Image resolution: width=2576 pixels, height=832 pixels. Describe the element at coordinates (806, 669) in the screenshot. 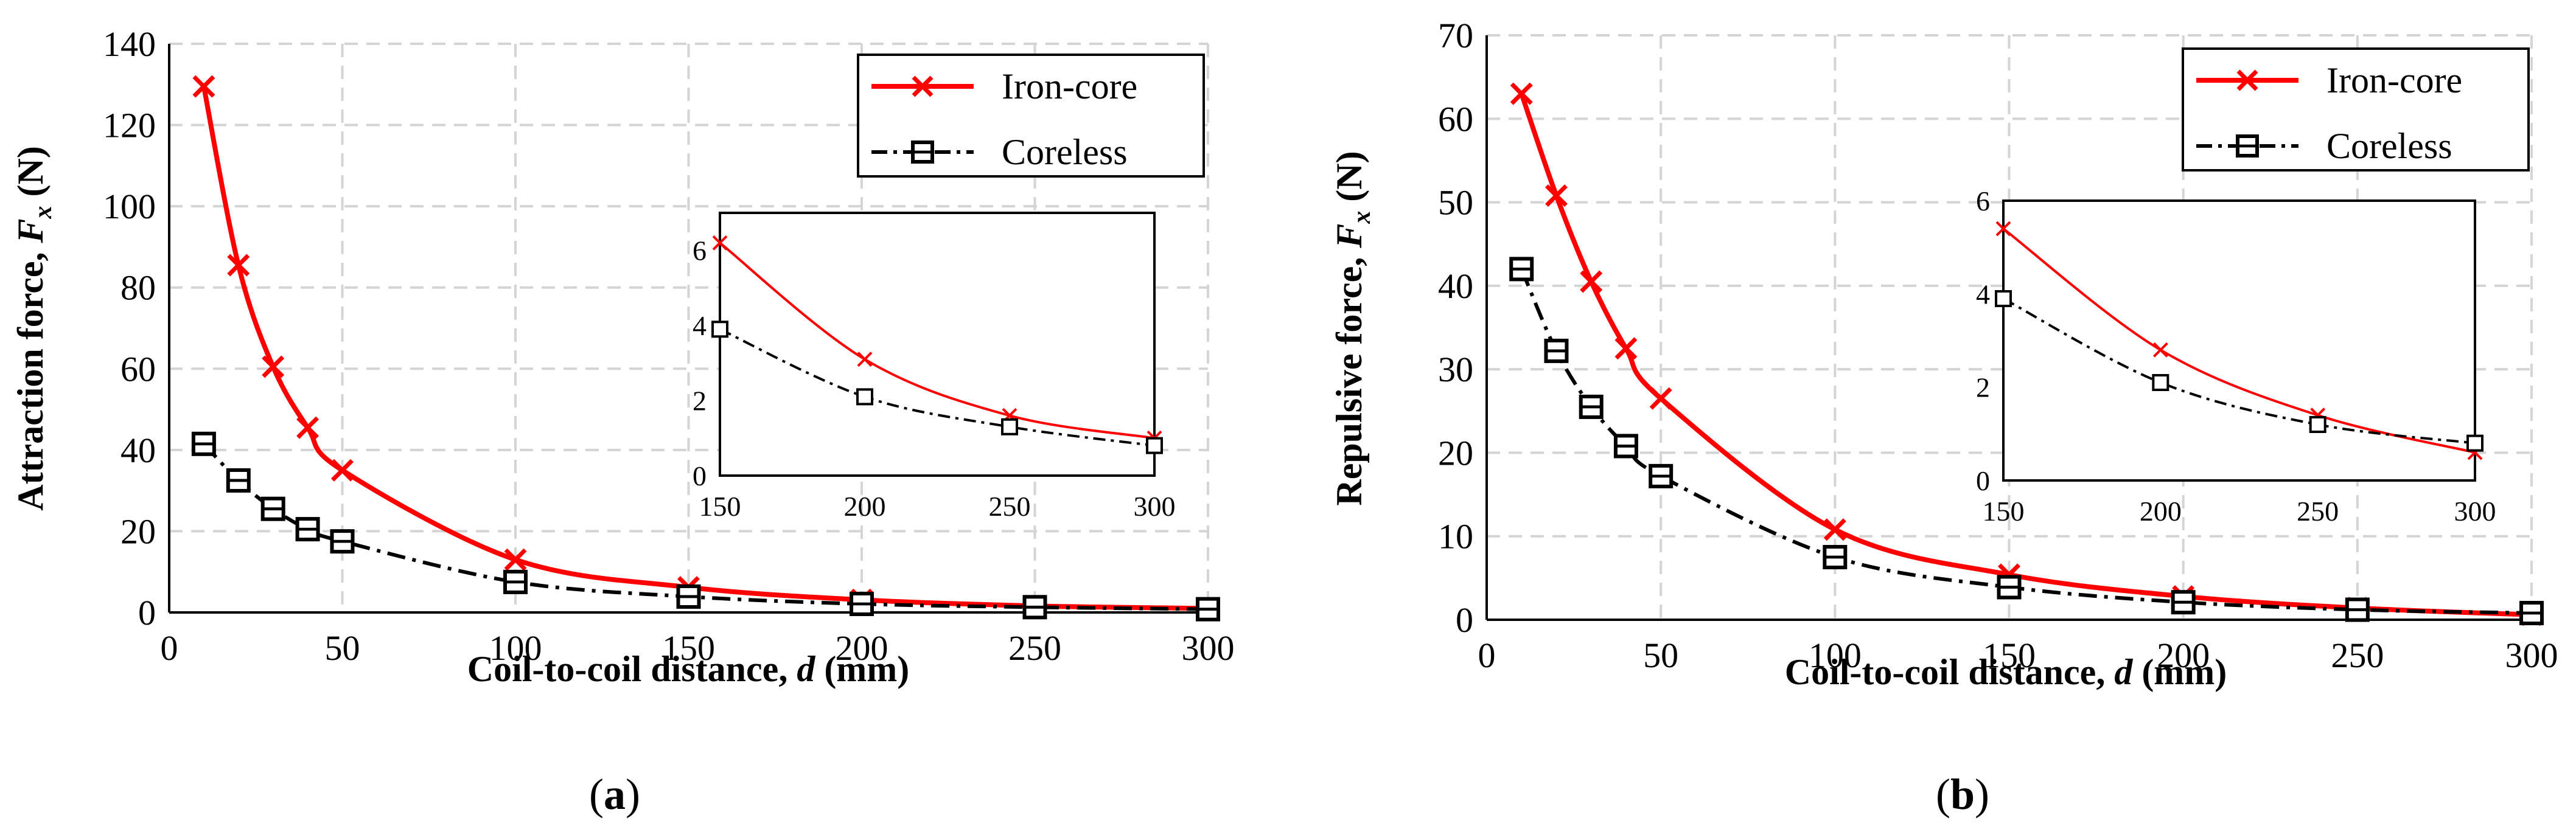

I see `x-axis-title-var: d` at that location.